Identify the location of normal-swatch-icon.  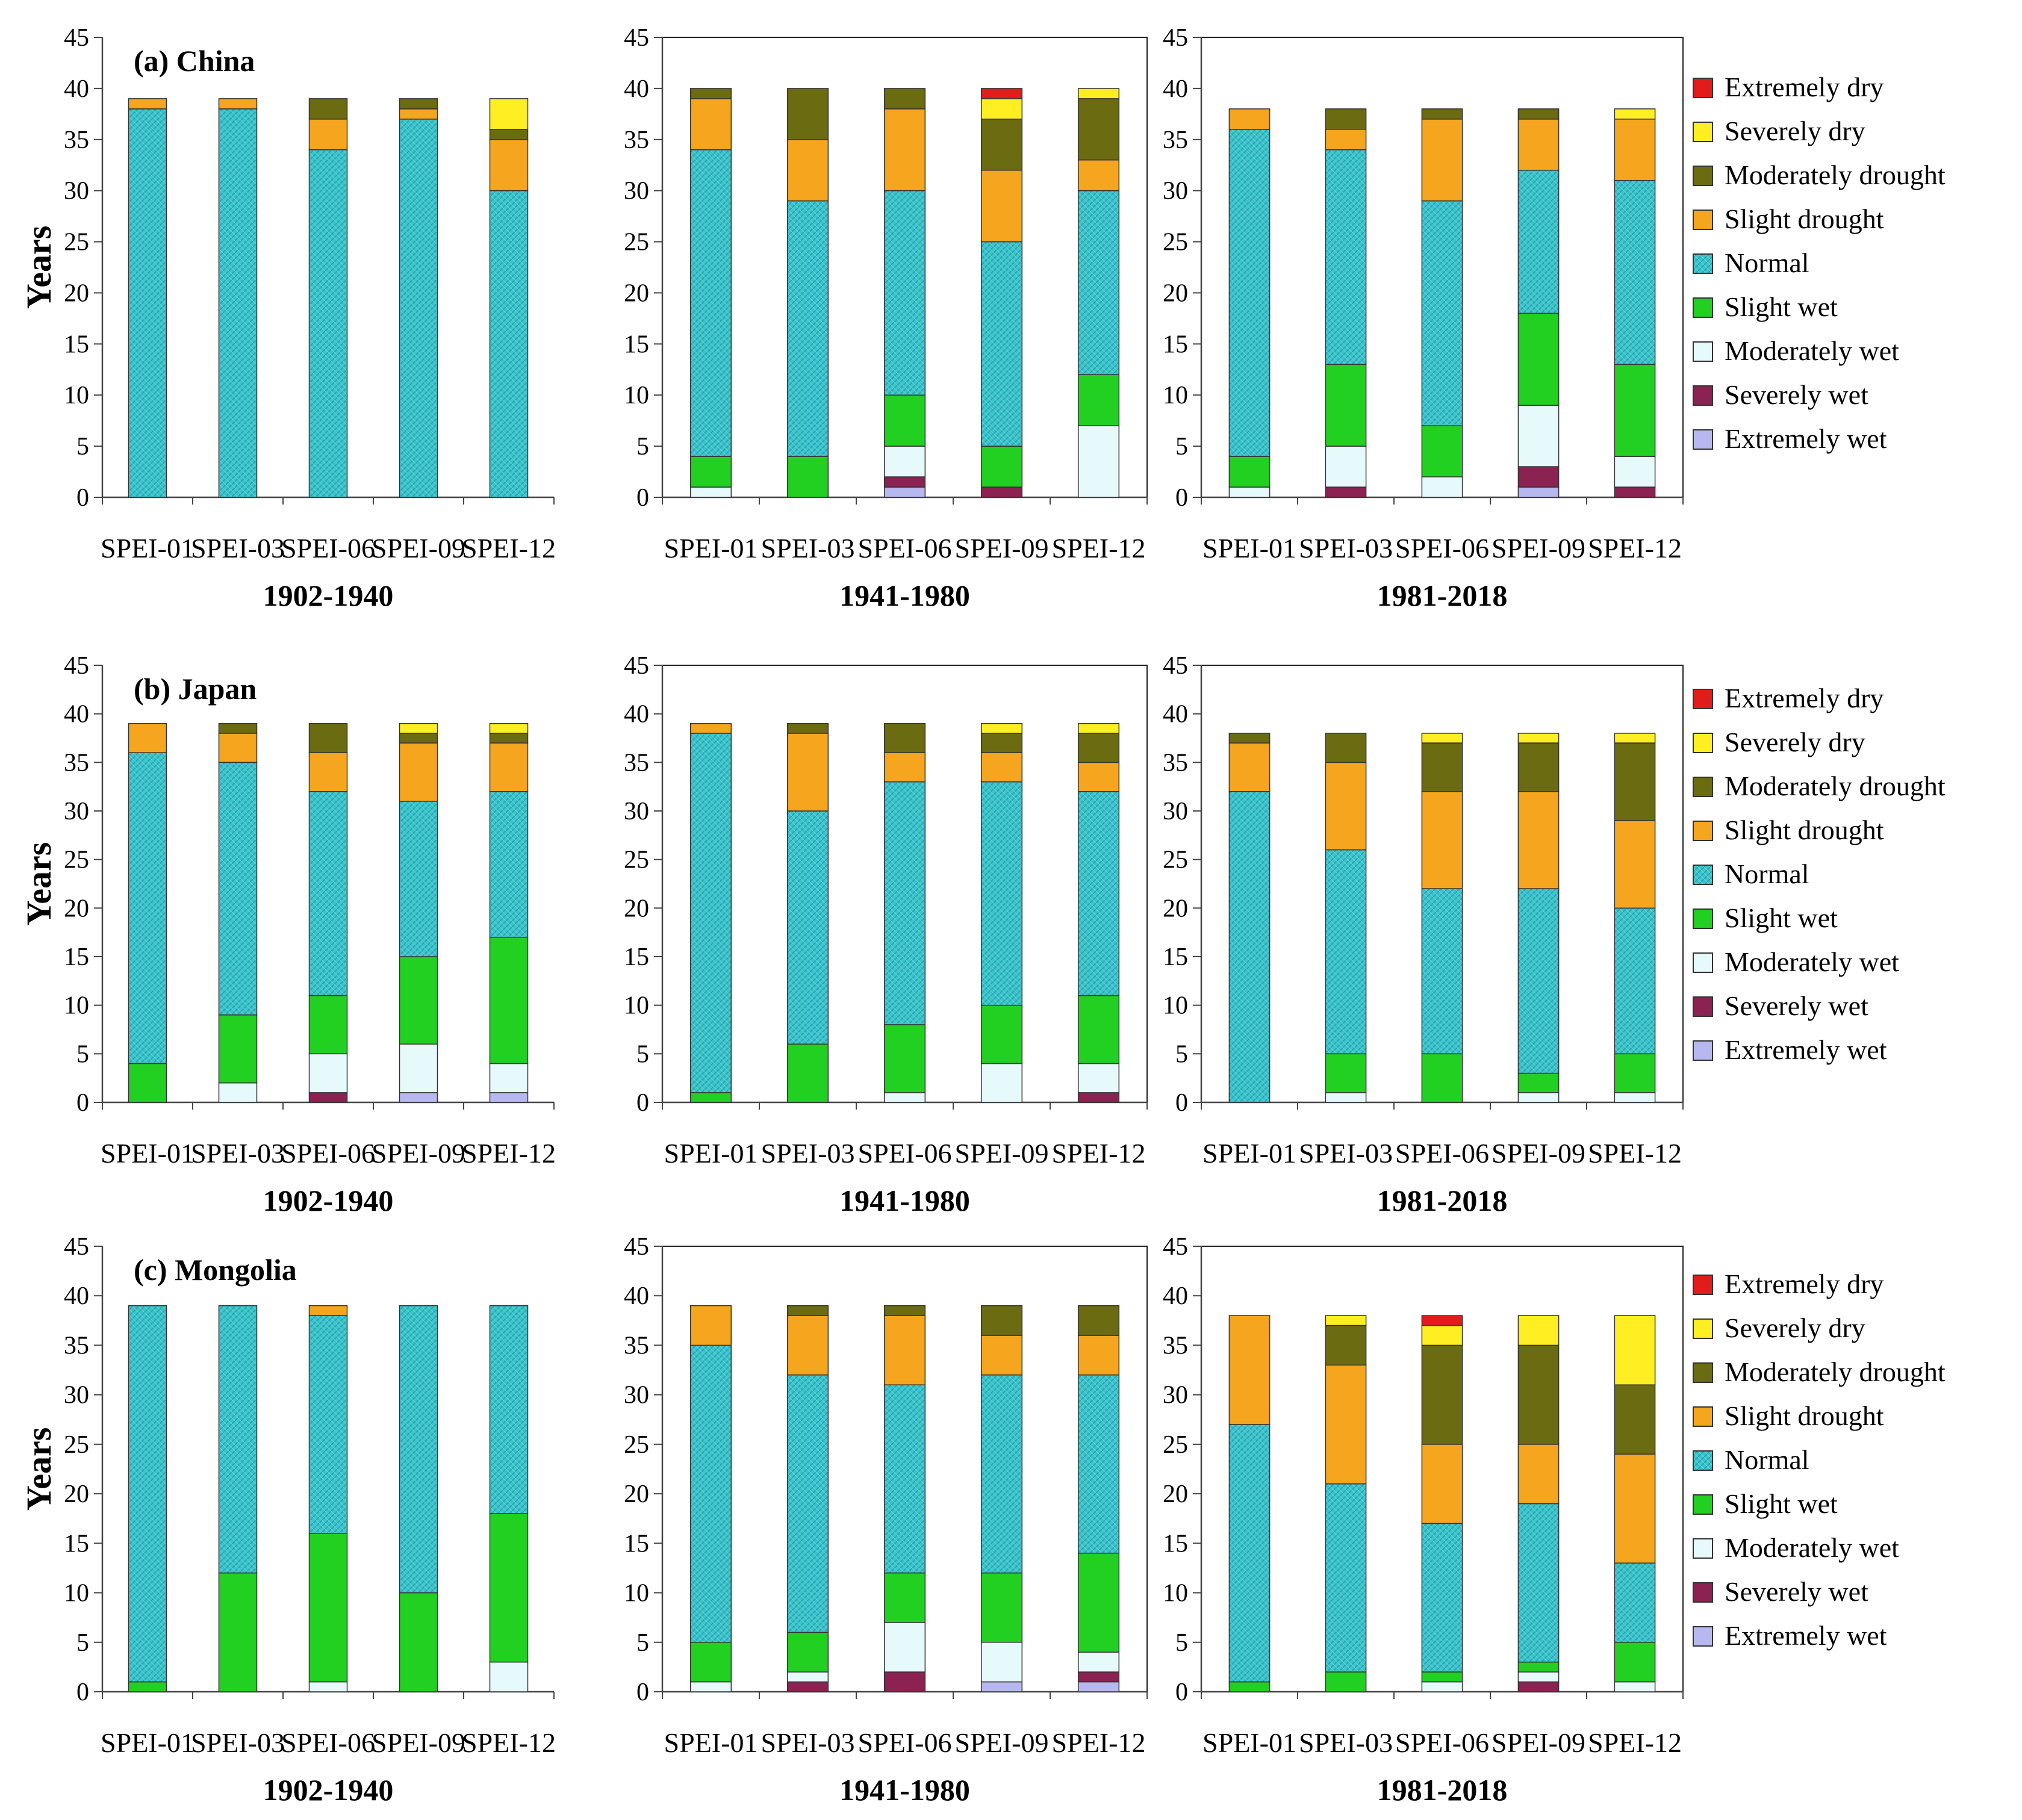
(1703, 263).